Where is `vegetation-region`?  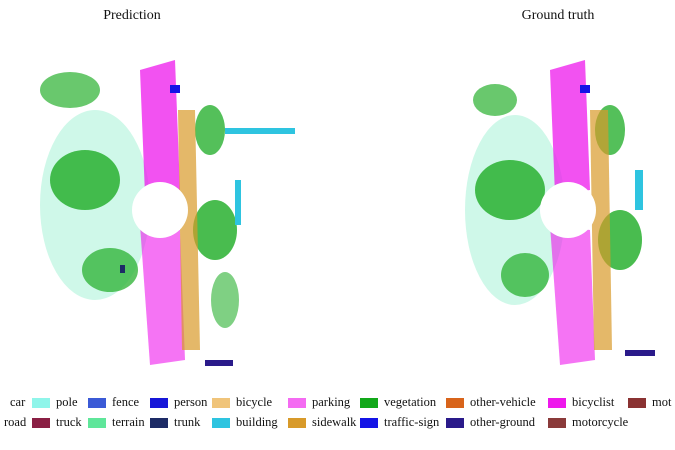
vegetation-region is located at coordinates (553, 194).